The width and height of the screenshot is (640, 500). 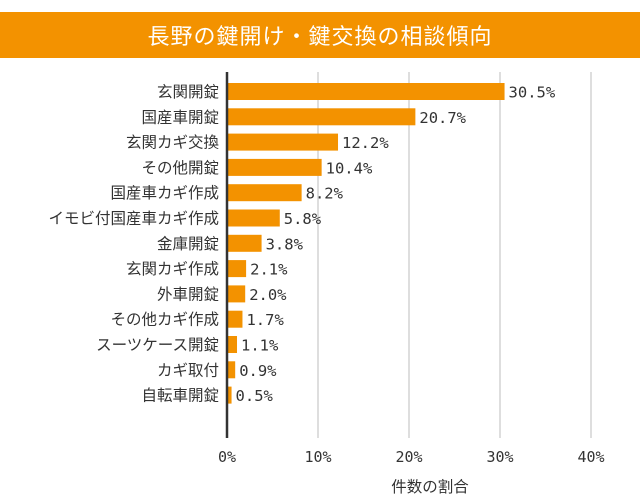 What do you see at coordinates (180, 168) in the screenshot?
I see `category-label: その他開錠` at bounding box center [180, 168].